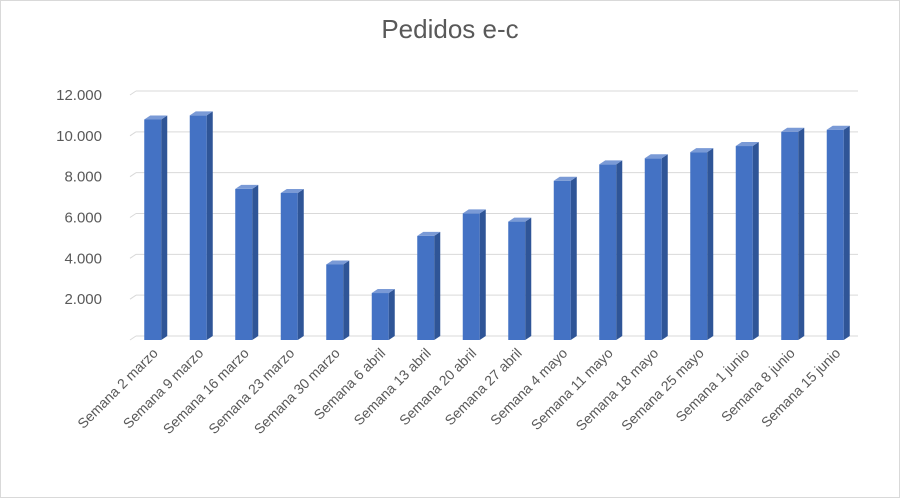  I want to click on x-category-label: Semana 20 abril, so click(437, 386).